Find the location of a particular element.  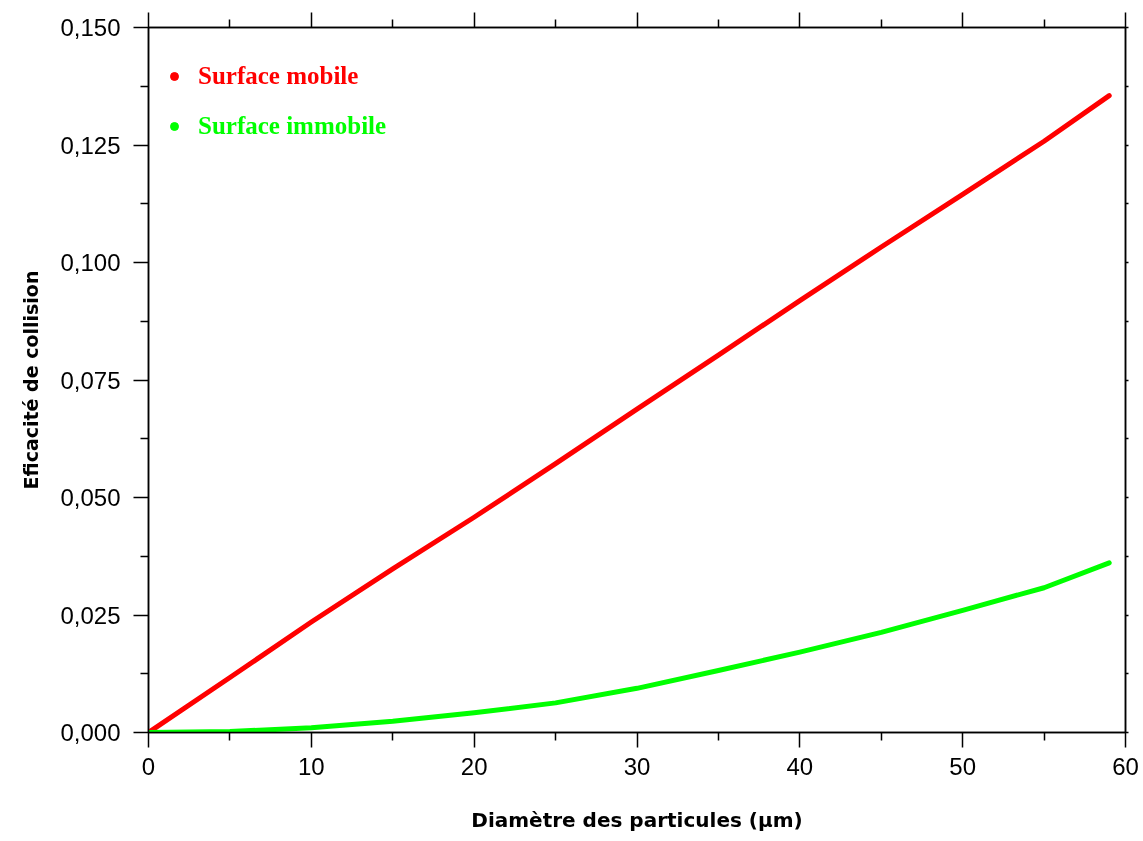

x-axis-title: Diamètre des particules (μm) is located at coordinates (637, 819).